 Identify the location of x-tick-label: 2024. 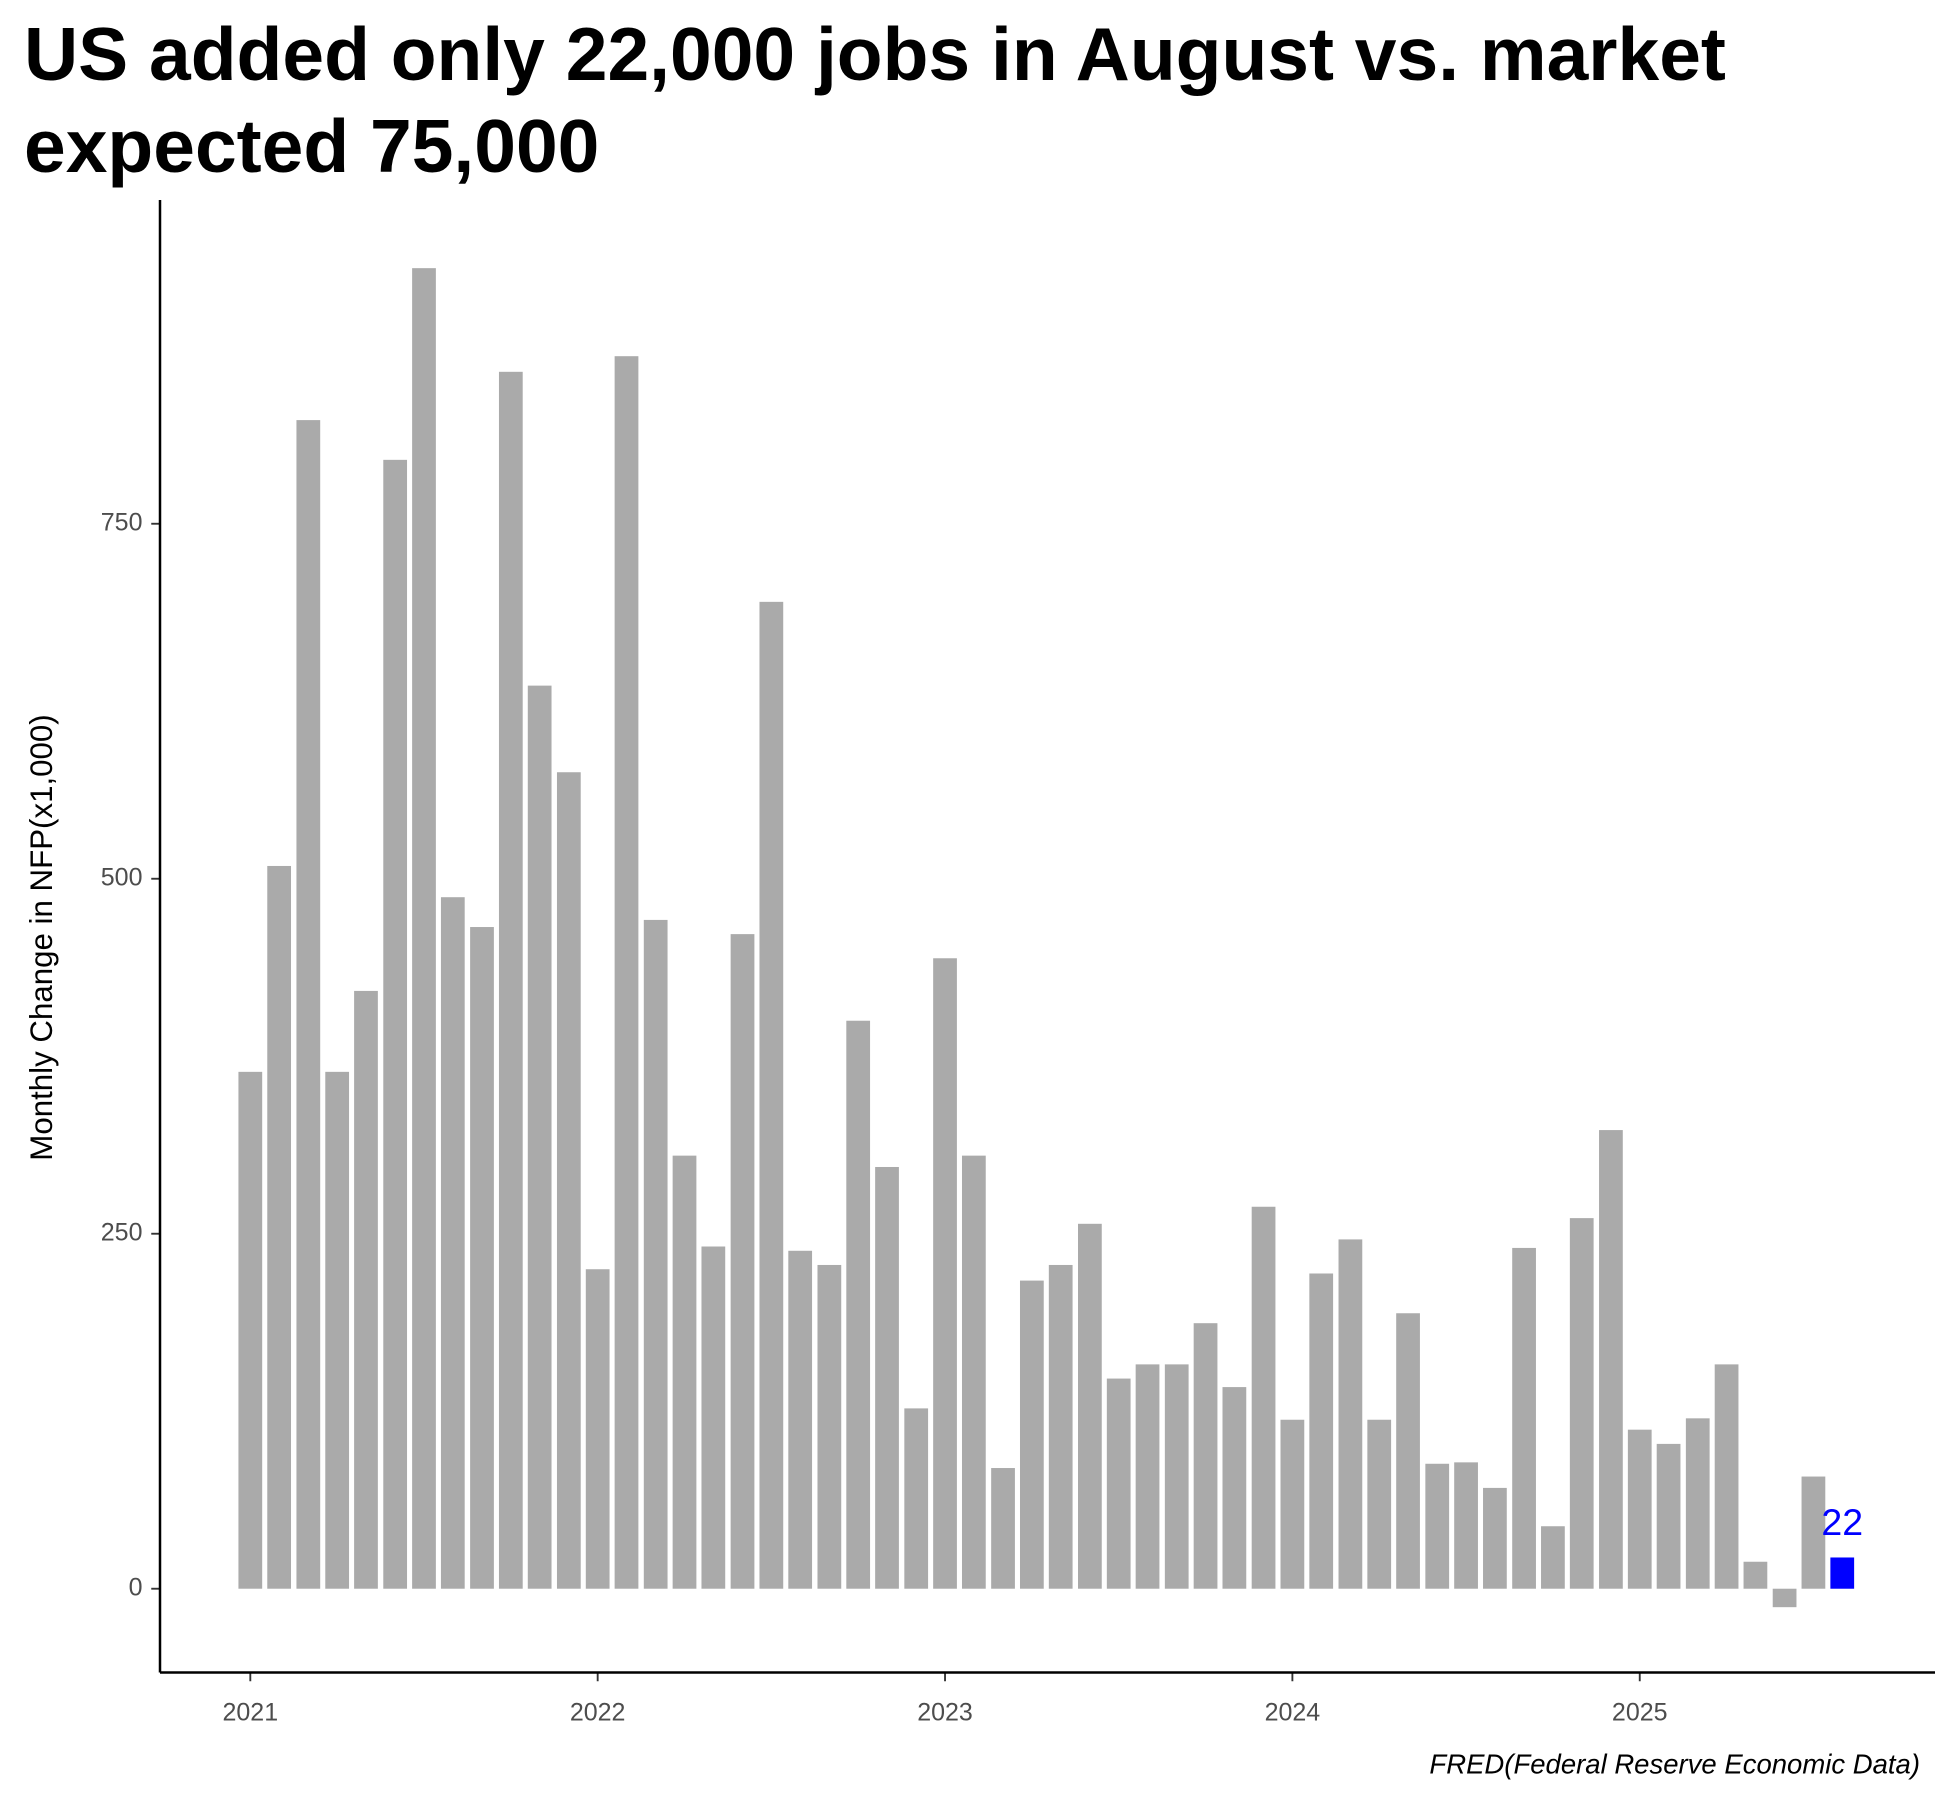
(1293, 1712).